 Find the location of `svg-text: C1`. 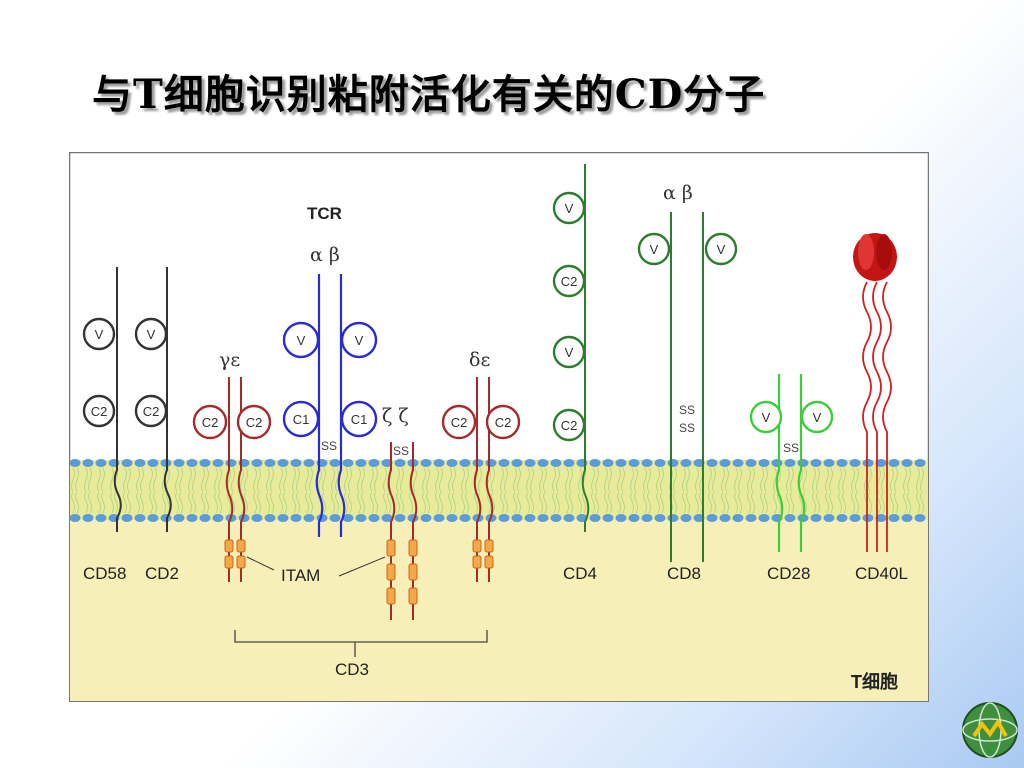

svg-text: C1 is located at coordinates (301, 419).